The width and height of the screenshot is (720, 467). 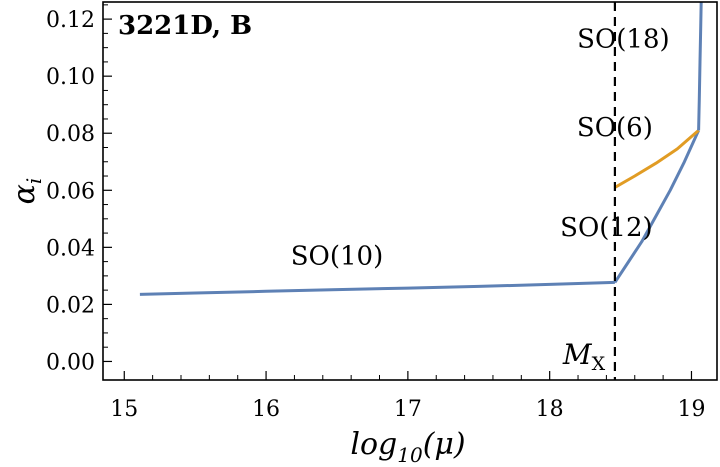 I want to click on x-axis-label: log10(μ), so click(x=407, y=447).